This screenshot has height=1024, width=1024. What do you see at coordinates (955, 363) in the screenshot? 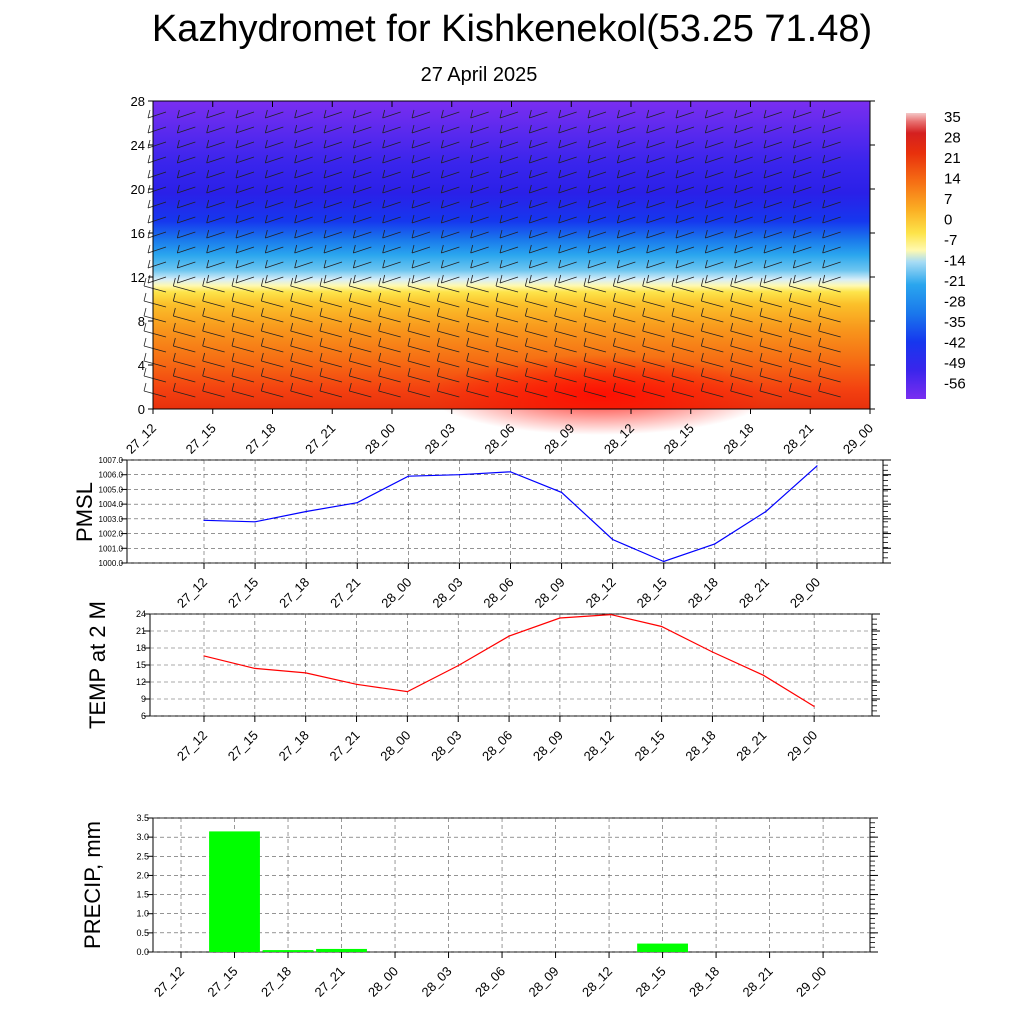
I see `colorbar-label: -49` at bounding box center [955, 363].